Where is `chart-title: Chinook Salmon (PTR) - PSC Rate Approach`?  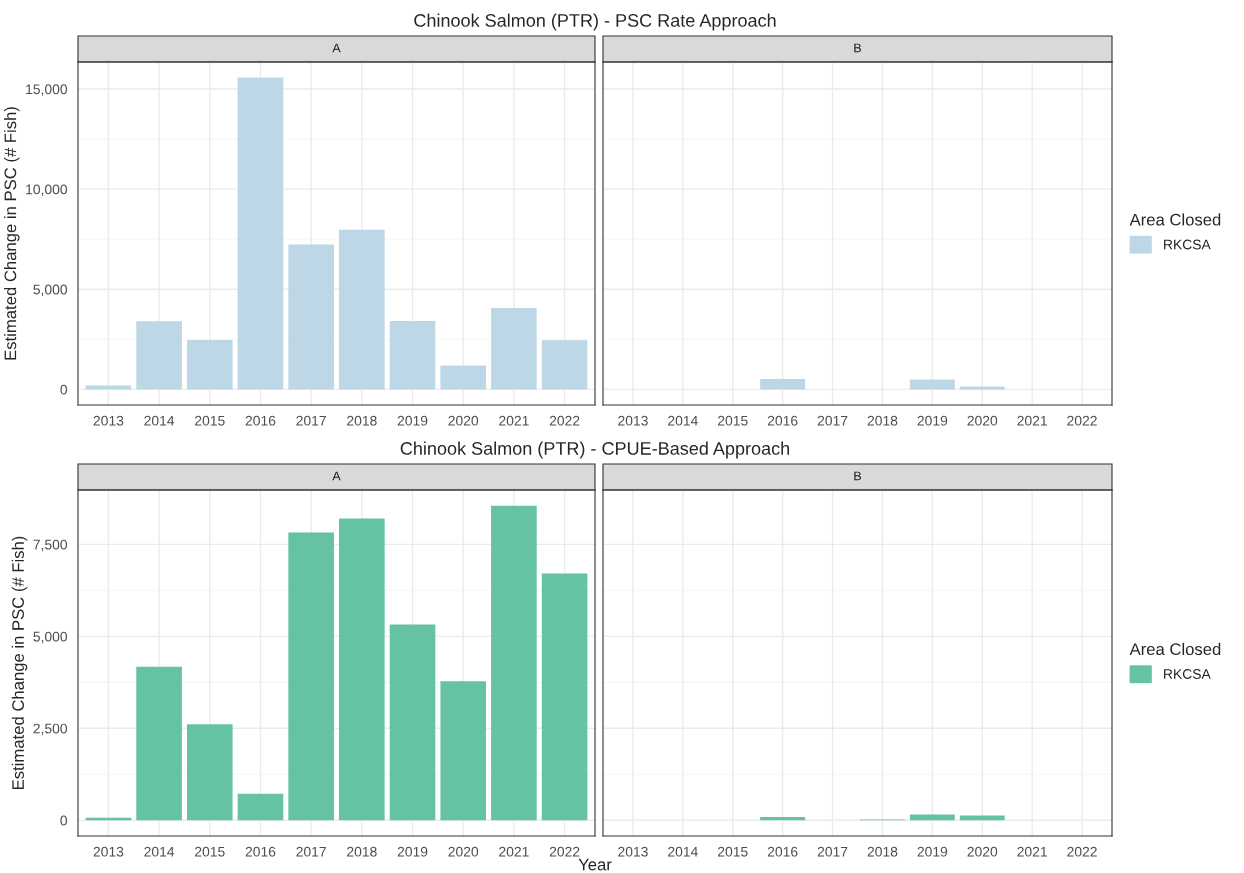
chart-title: Chinook Salmon (PTR) - PSC Rate Approach is located at coordinates (595, 22).